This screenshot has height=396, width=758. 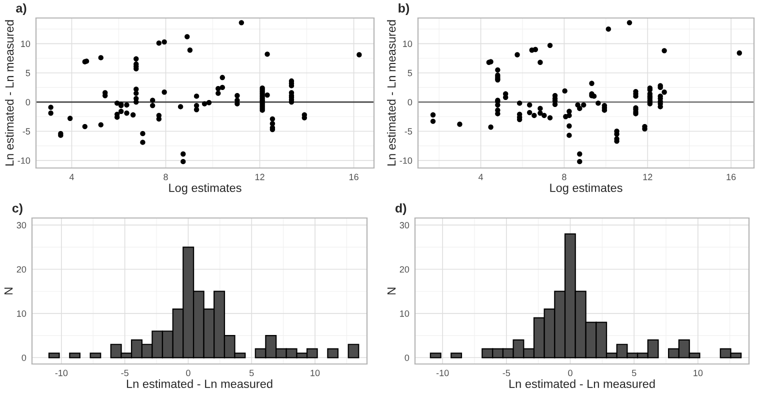 What do you see at coordinates (21, 9) in the screenshot?
I see `chart-title: a)` at bounding box center [21, 9].